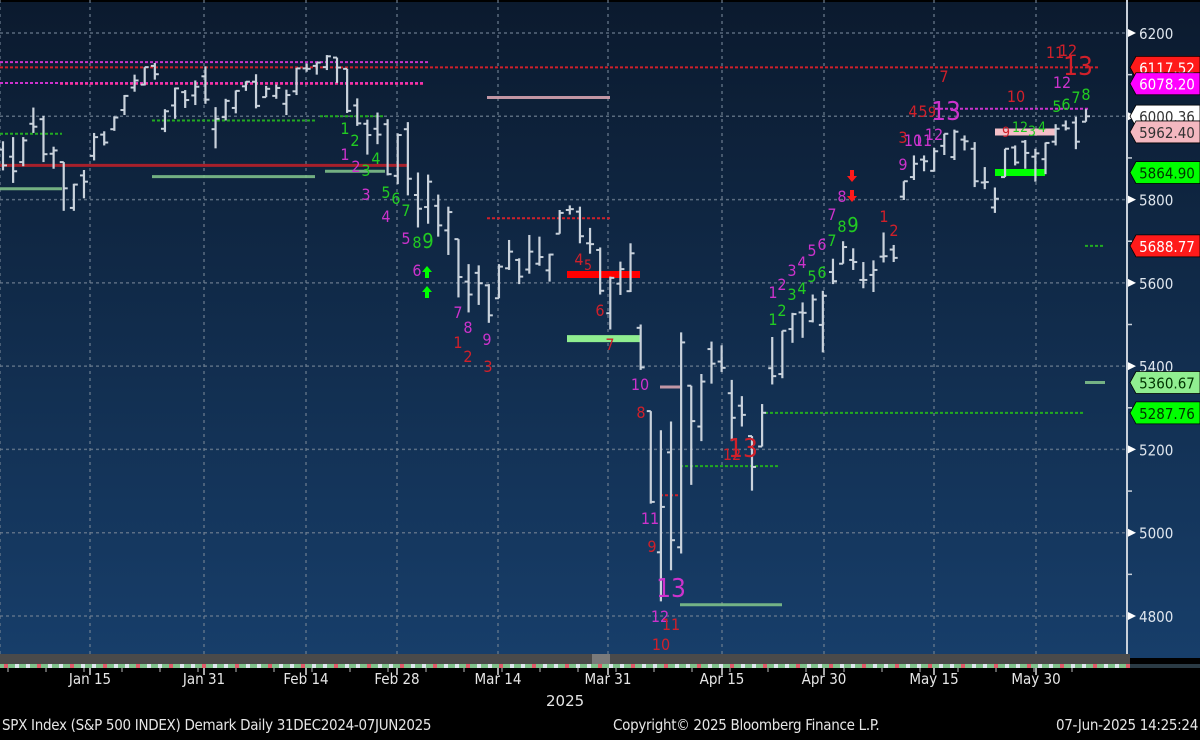 The image size is (1200, 740). What do you see at coordinates (1167, 133) in the screenshot?
I see `svg-text: 5962.40` at bounding box center [1167, 133].